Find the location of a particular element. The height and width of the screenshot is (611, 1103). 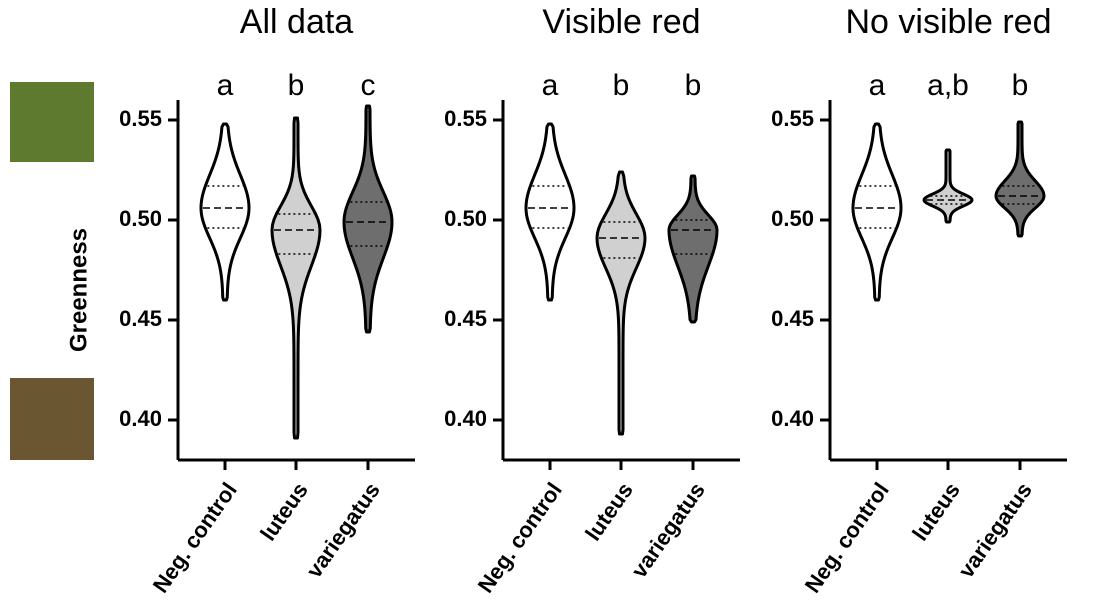

y-axis-label: Greenness is located at coordinates (78, 290).